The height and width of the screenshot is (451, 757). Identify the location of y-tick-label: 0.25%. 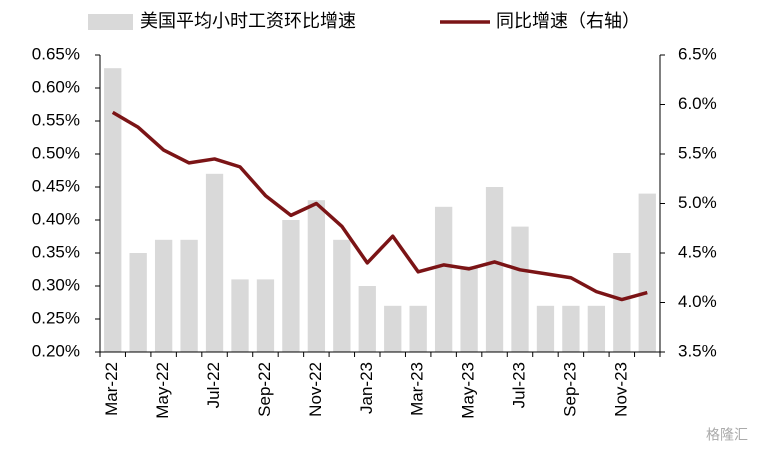
(56, 317).